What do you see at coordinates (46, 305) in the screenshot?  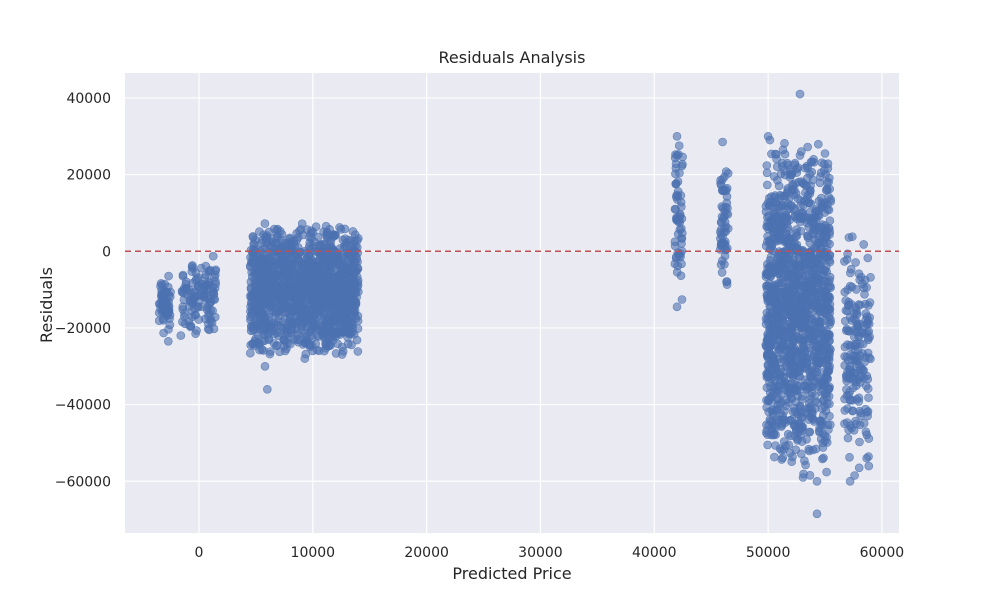 I see `y-axis-label: Residuals` at bounding box center [46, 305].